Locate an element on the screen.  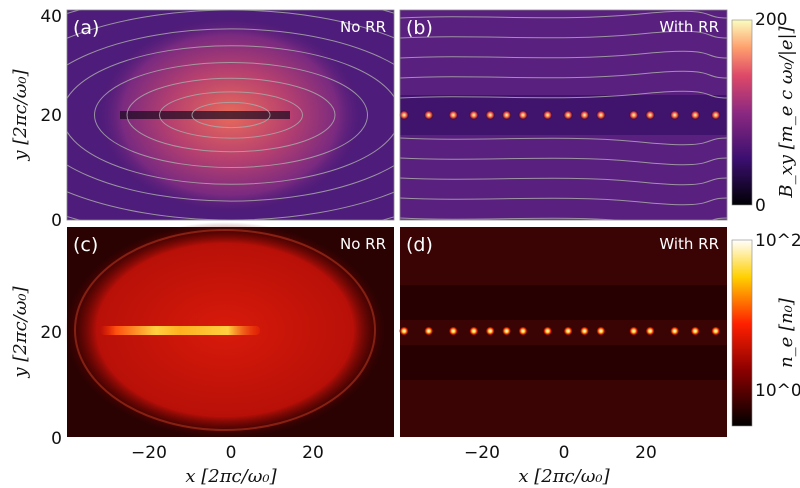
colorbar-top-max: 200 is located at coordinates (771, 20).